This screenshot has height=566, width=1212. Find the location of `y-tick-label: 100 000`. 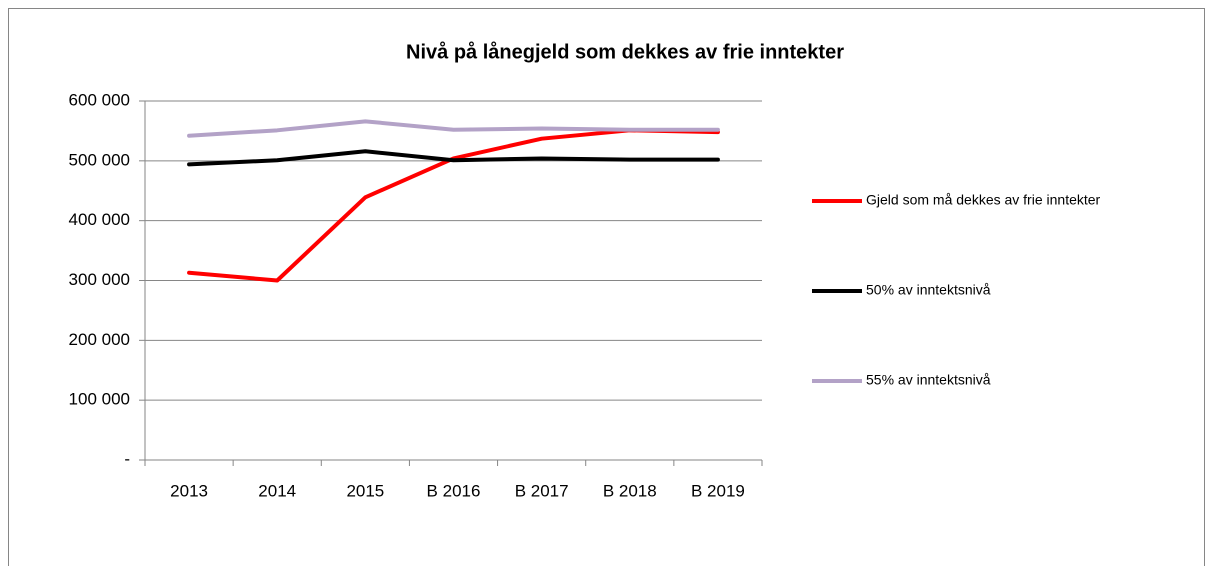

y-tick-label: 100 000 is located at coordinates (99, 399).